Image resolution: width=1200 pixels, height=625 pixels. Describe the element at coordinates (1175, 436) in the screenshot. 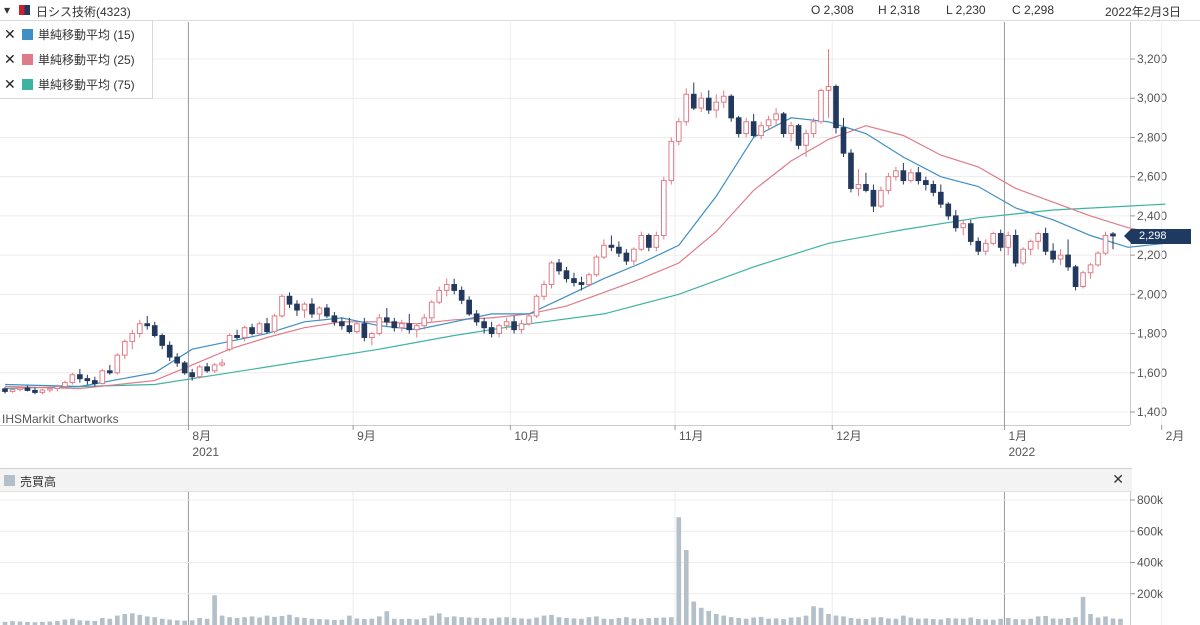

I see `month-label: 2月` at that location.